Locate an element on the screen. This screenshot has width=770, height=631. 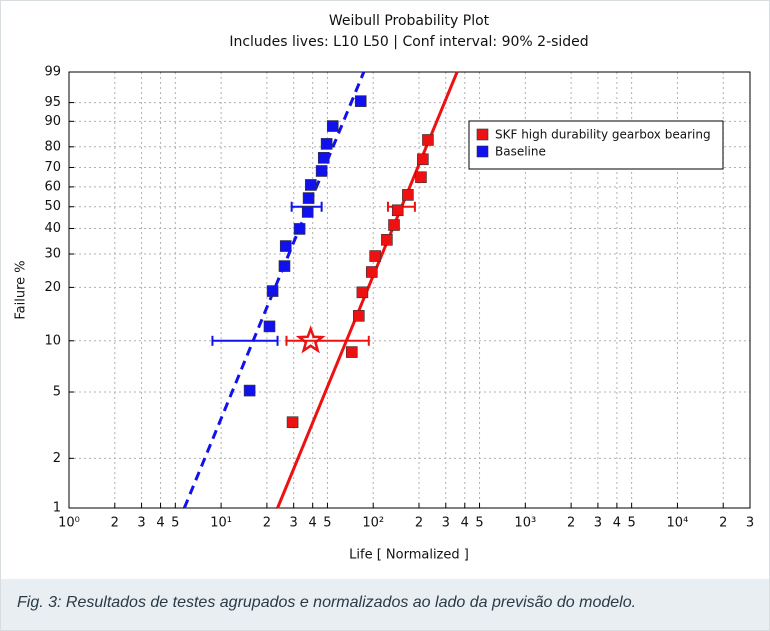
y-tick-label: 5 is located at coordinates (57, 392).